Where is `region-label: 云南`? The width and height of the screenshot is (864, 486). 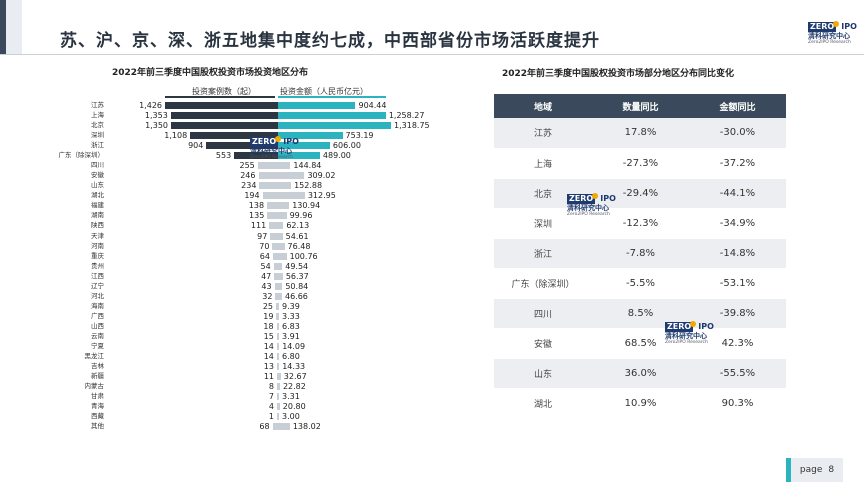 region-label: 云南 is located at coordinates (97, 335).